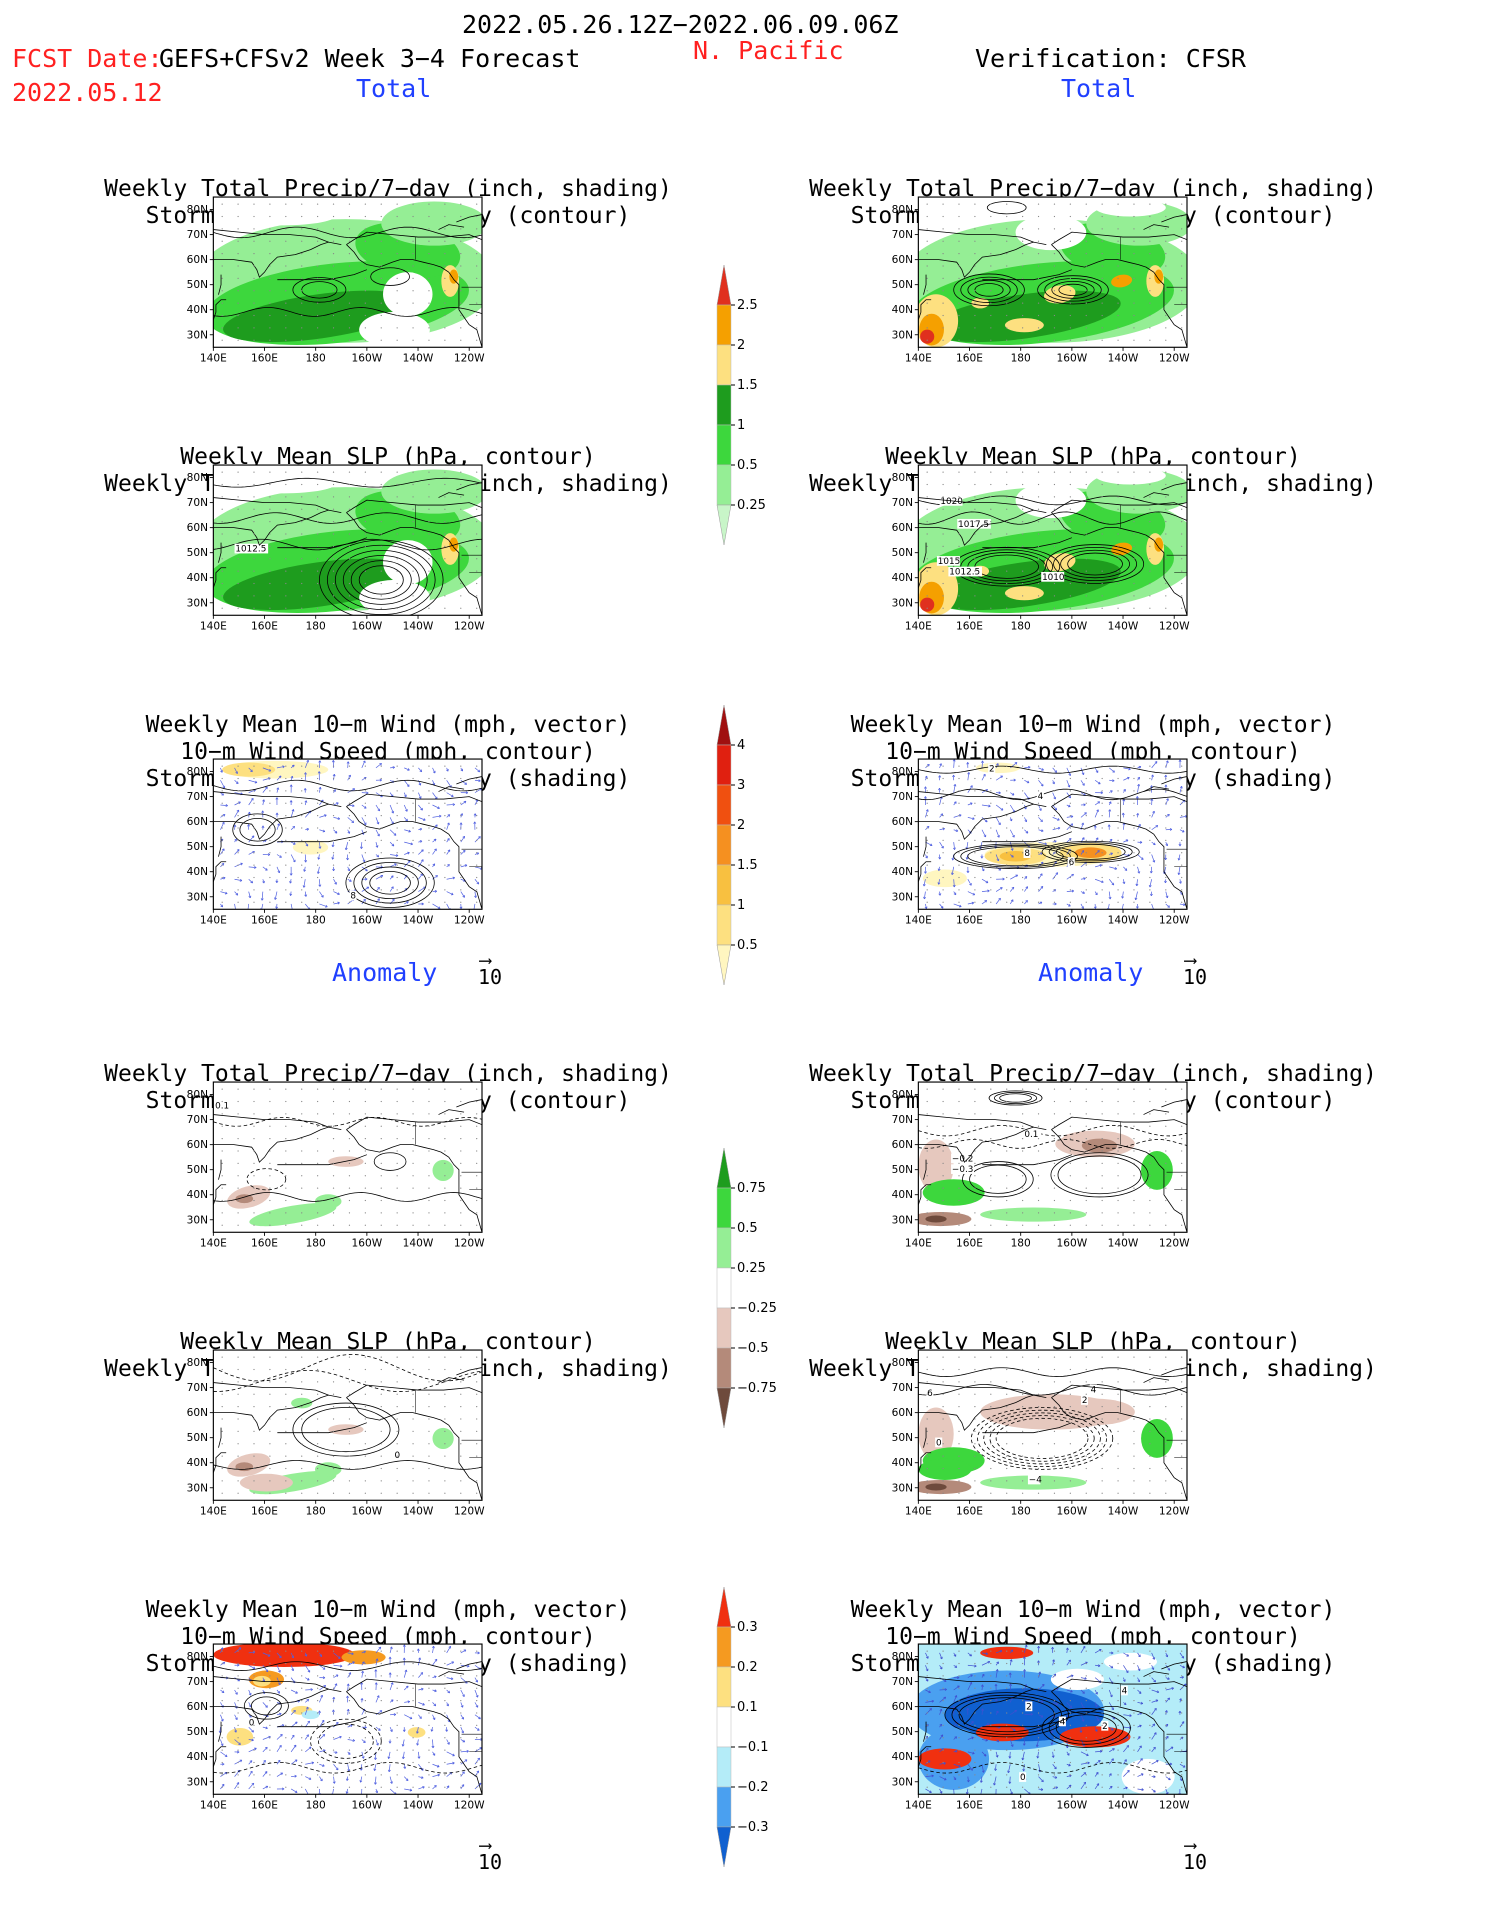 The height and width of the screenshot is (1925, 1487). What do you see at coordinates (1094, 1390) in the screenshot?
I see `svg-text: 4` at bounding box center [1094, 1390].